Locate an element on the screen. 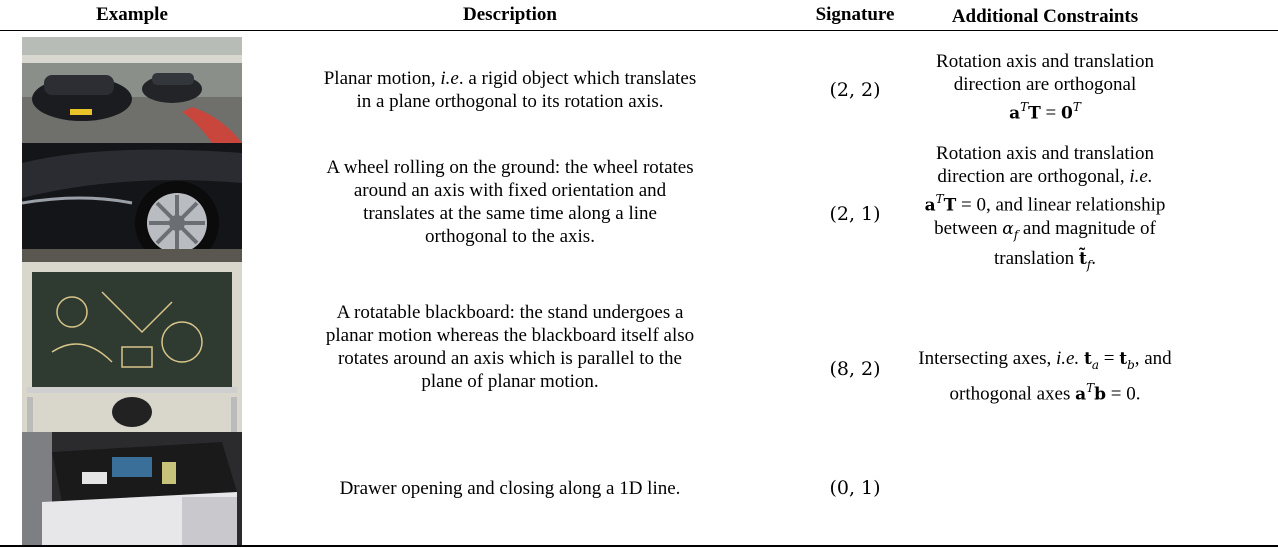 Image resolution: width=1278 pixels, height=548 pixels. text: = 0, and linear relationship is located at coordinates (1061, 205).